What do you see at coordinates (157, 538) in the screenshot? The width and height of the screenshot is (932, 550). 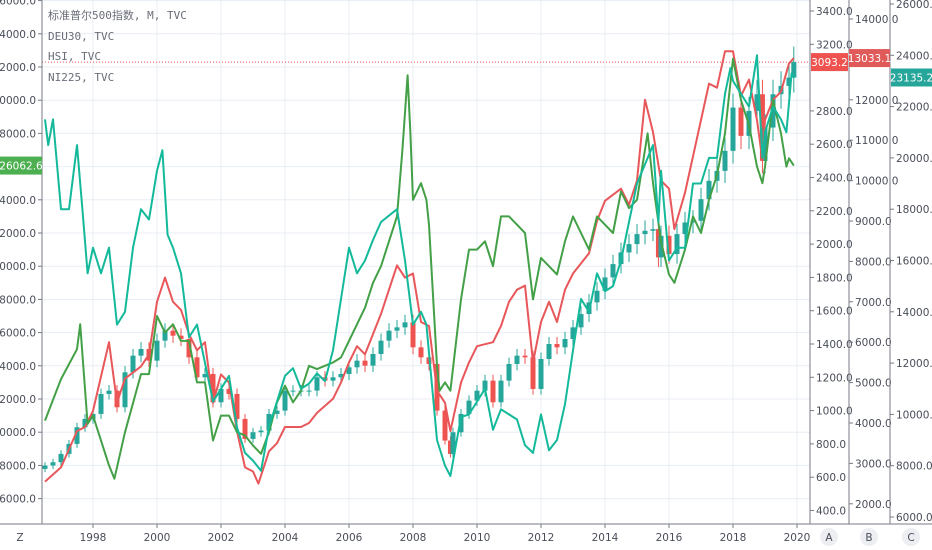 I see `time-tick-label: 2000` at bounding box center [157, 538].